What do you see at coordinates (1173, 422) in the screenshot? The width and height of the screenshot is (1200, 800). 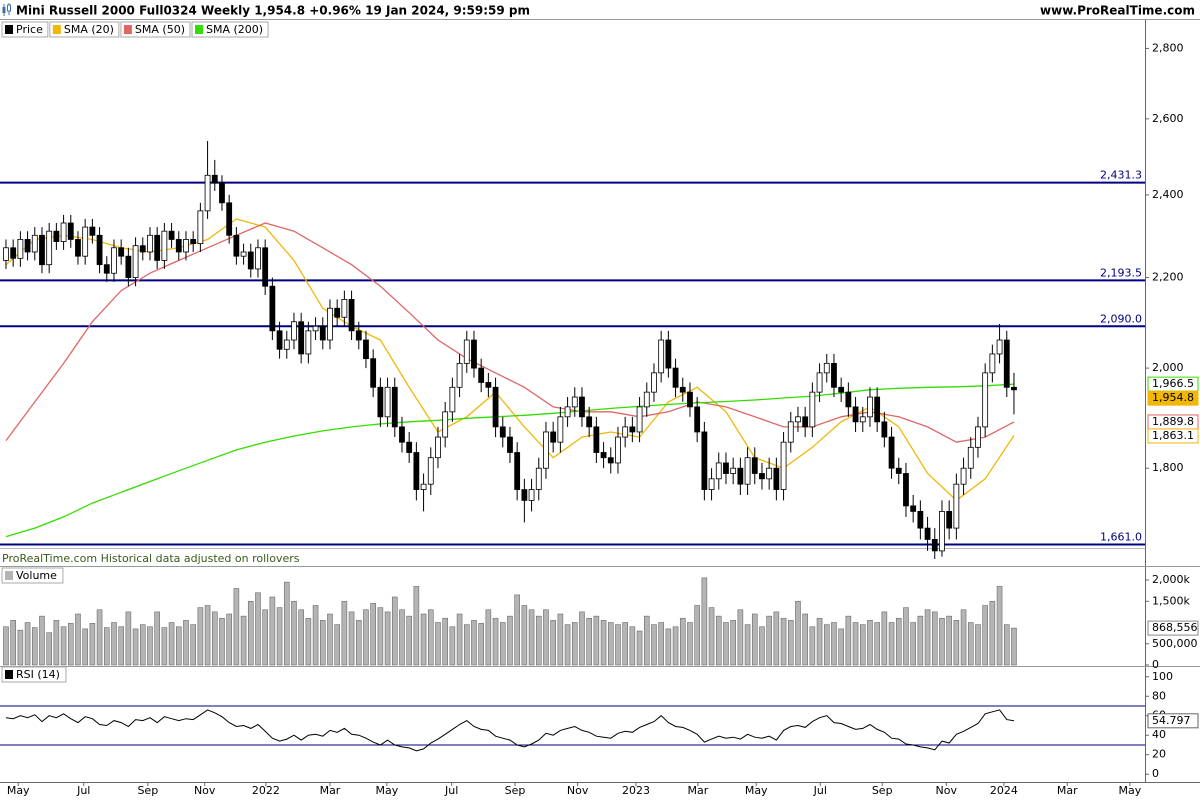 I see `last-value-tag: 1,889.8` at bounding box center [1173, 422].